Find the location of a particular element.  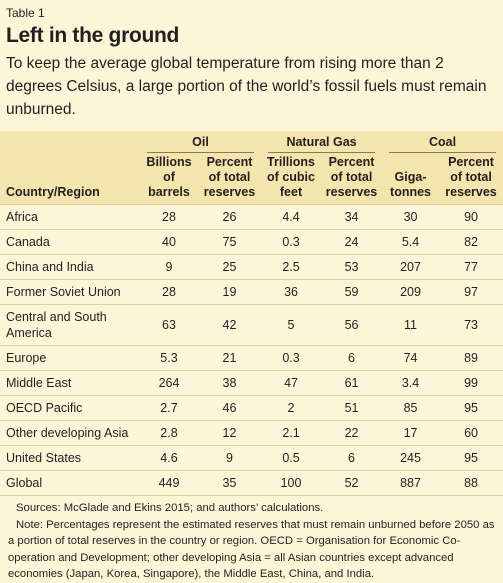

row-label: China and India is located at coordinates (70, 267).